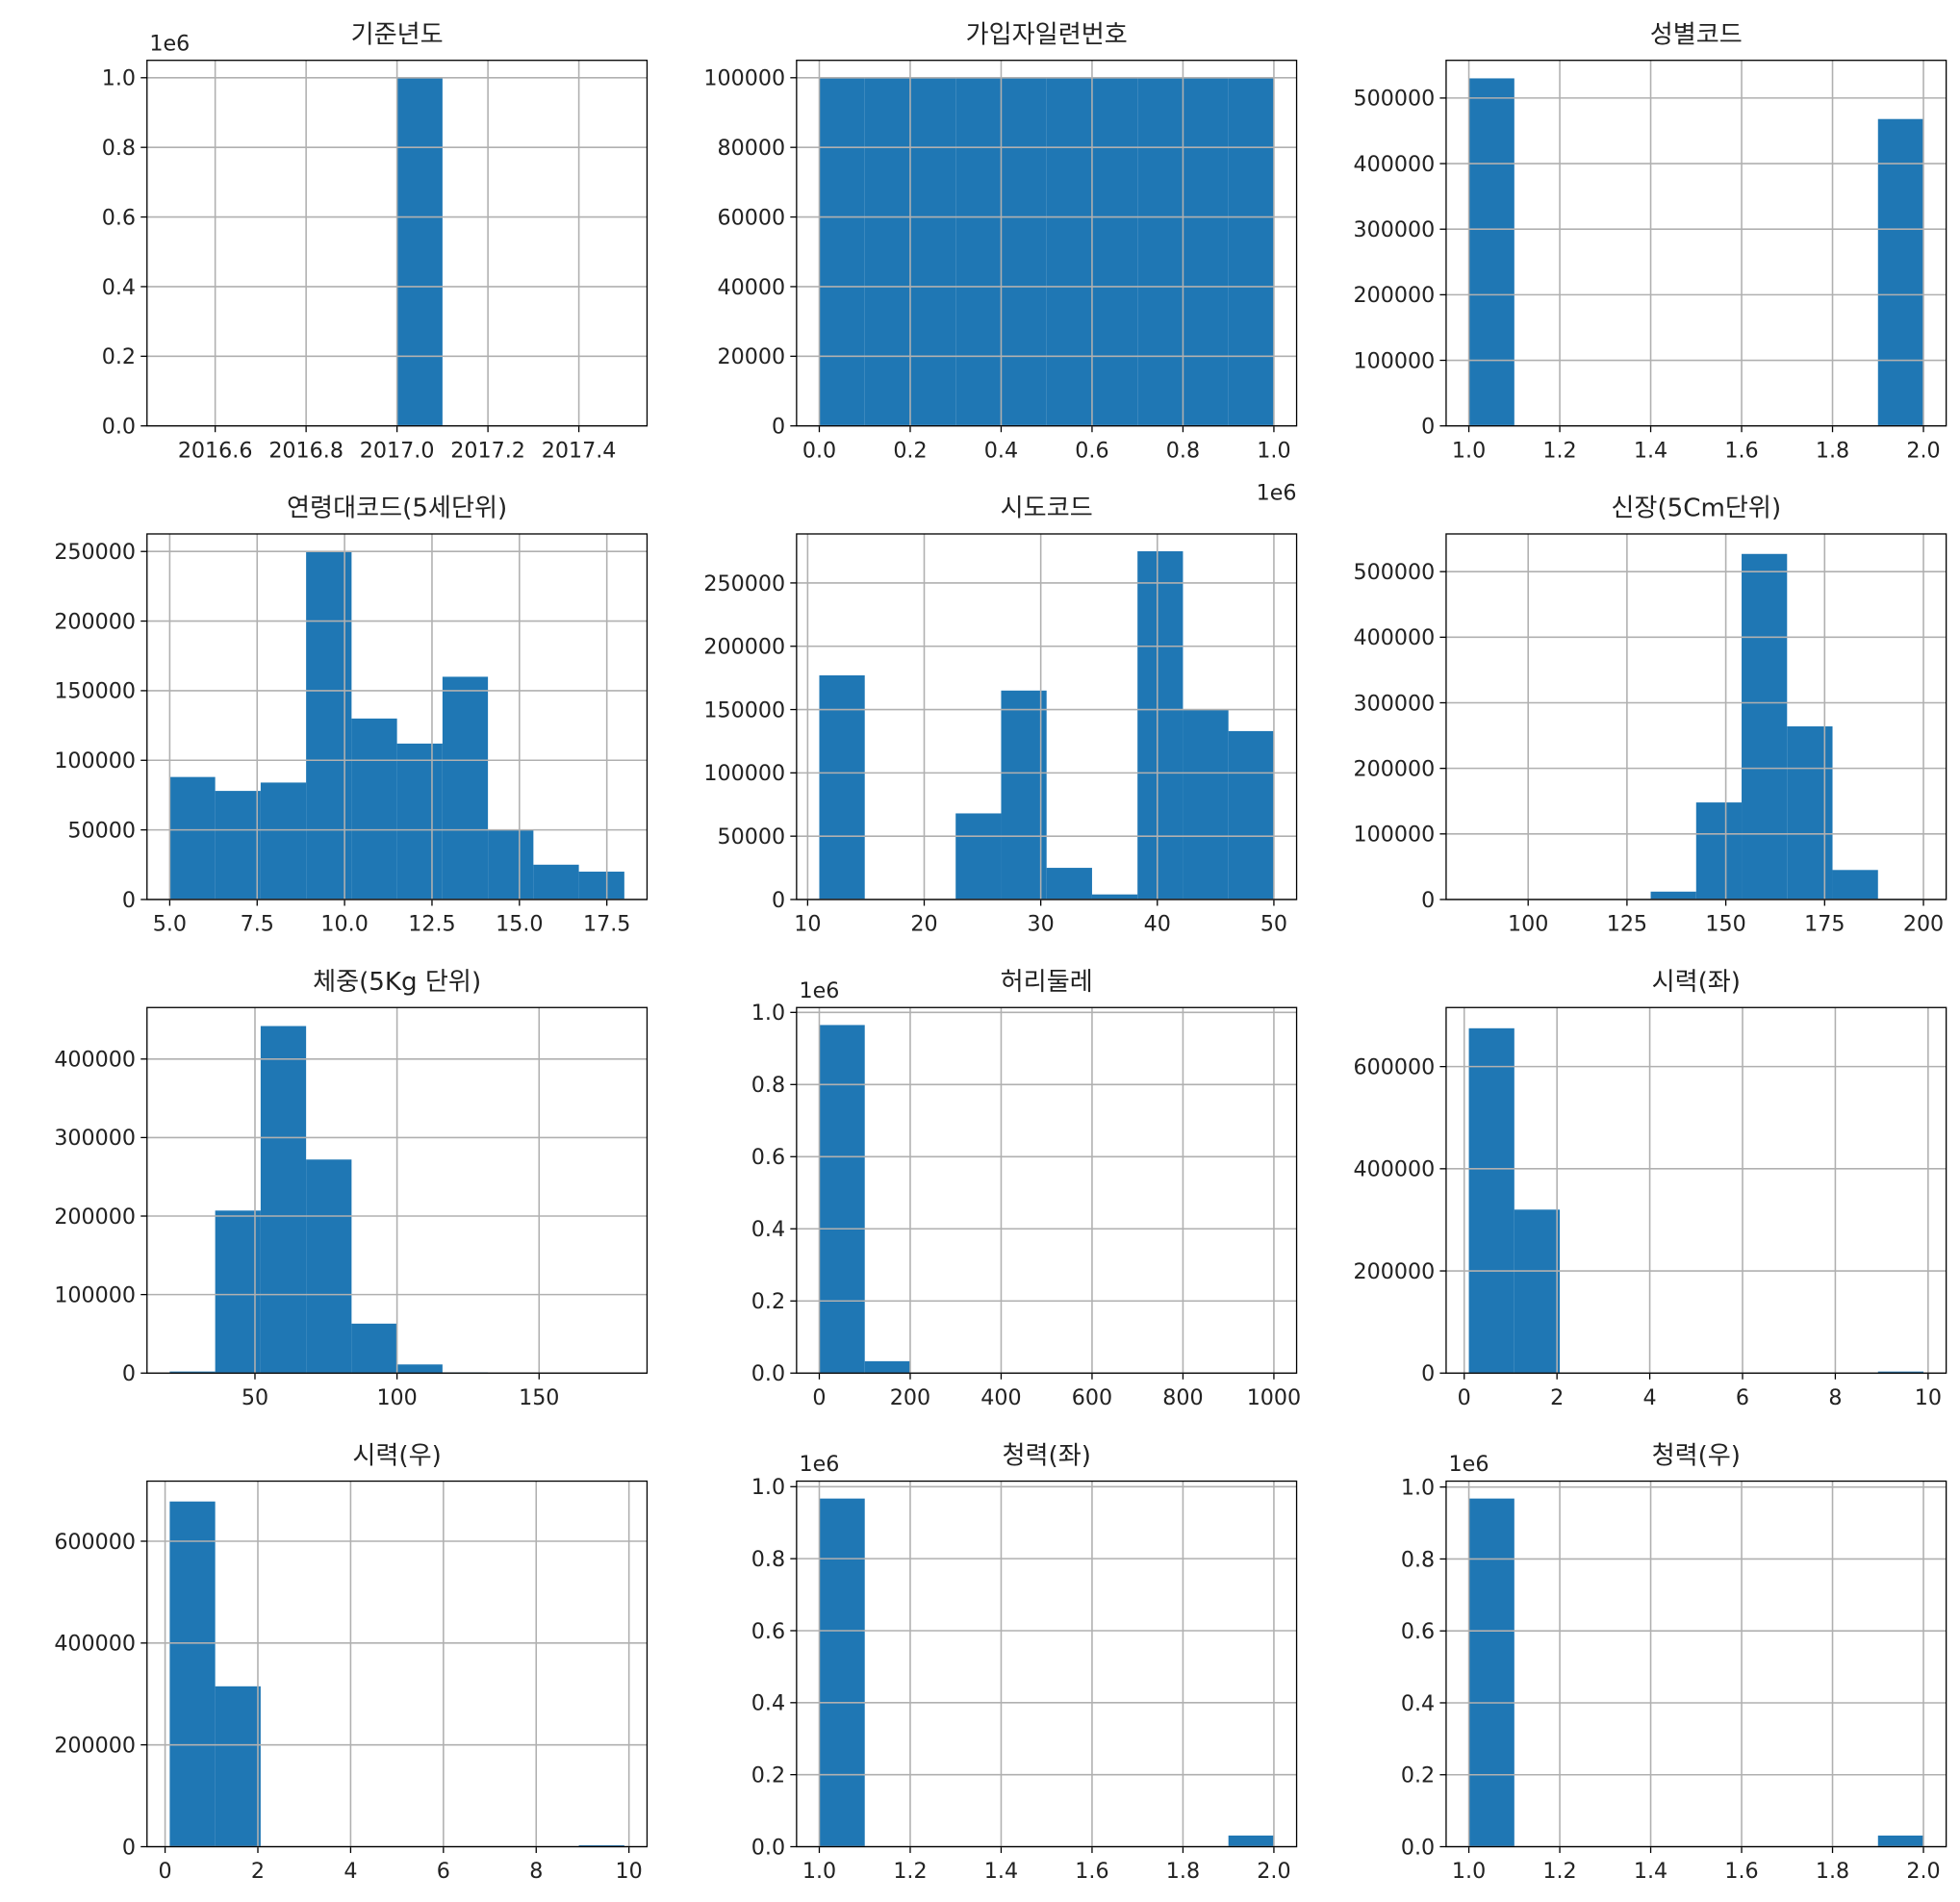 The image size is (1960, 1902). Describe the element at coordinates (819, 1397) in the screenshot. I see `x-tick-label: 0` at that location.